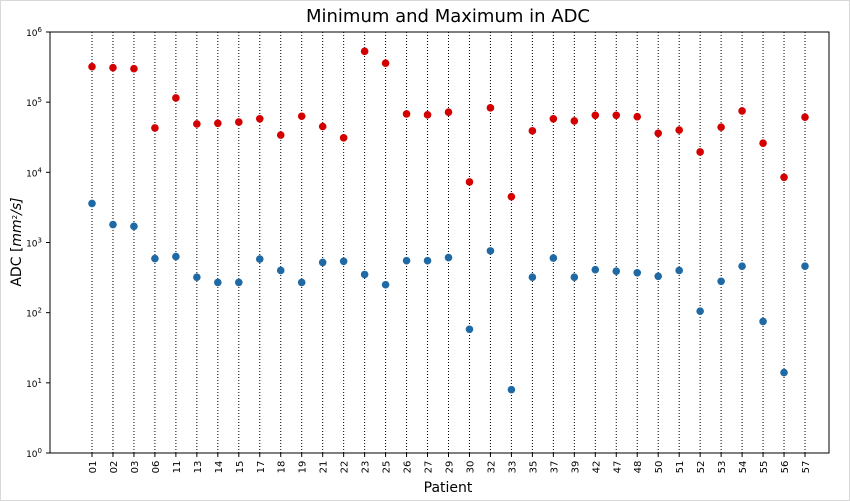 The image size is (850, 501). I want to click on x-tick-label: 48, so click(638, 467).